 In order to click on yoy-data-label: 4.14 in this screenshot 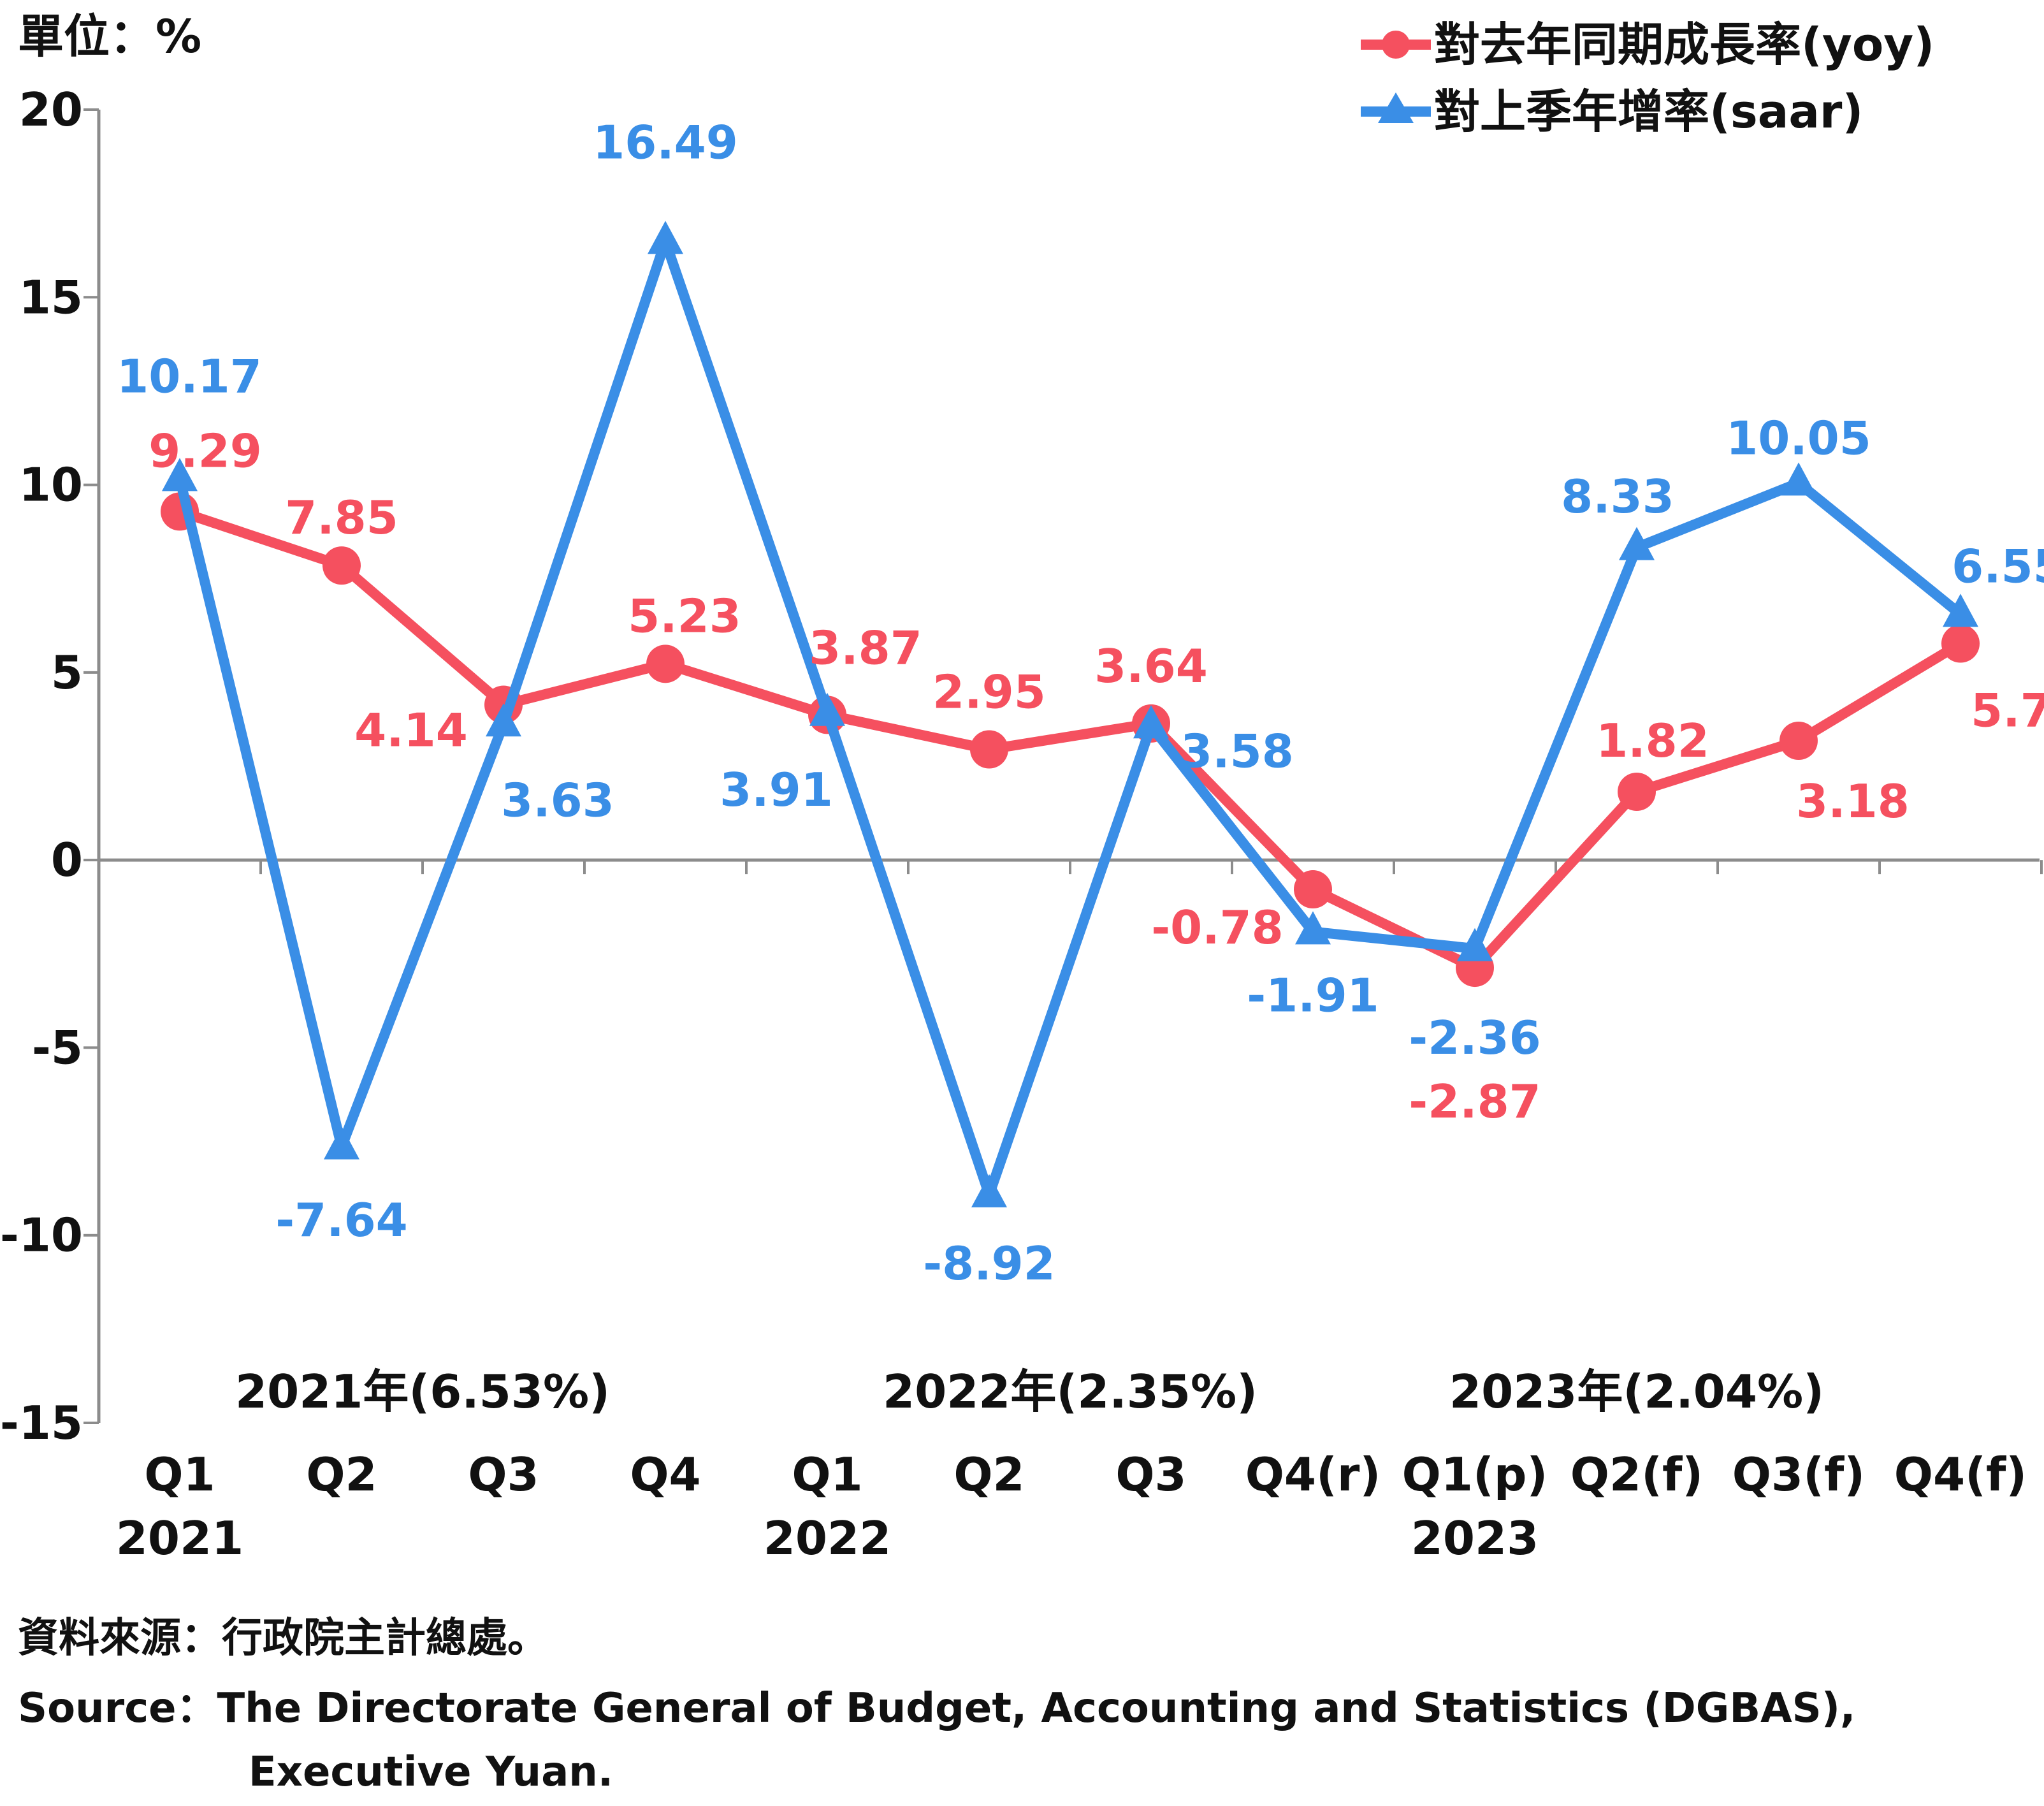, I will do `click(411, 730)`.